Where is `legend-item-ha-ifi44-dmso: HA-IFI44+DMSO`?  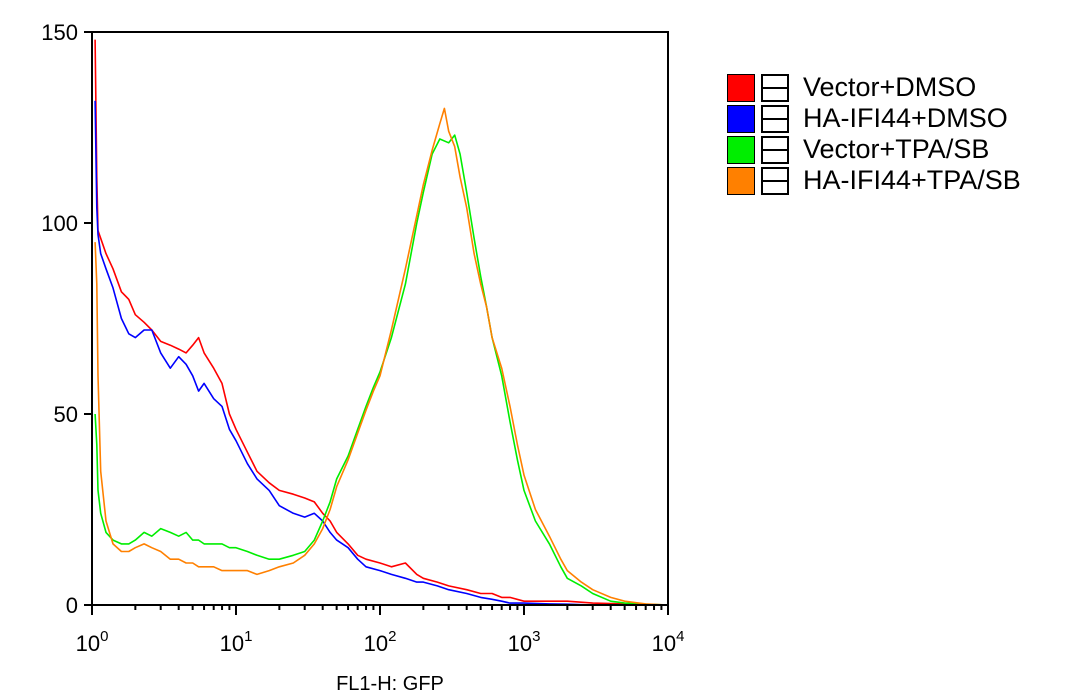
legend-item-ha-ifi44-dmso: HA-IFI44+DMSO is located at coordinates (874, 118).